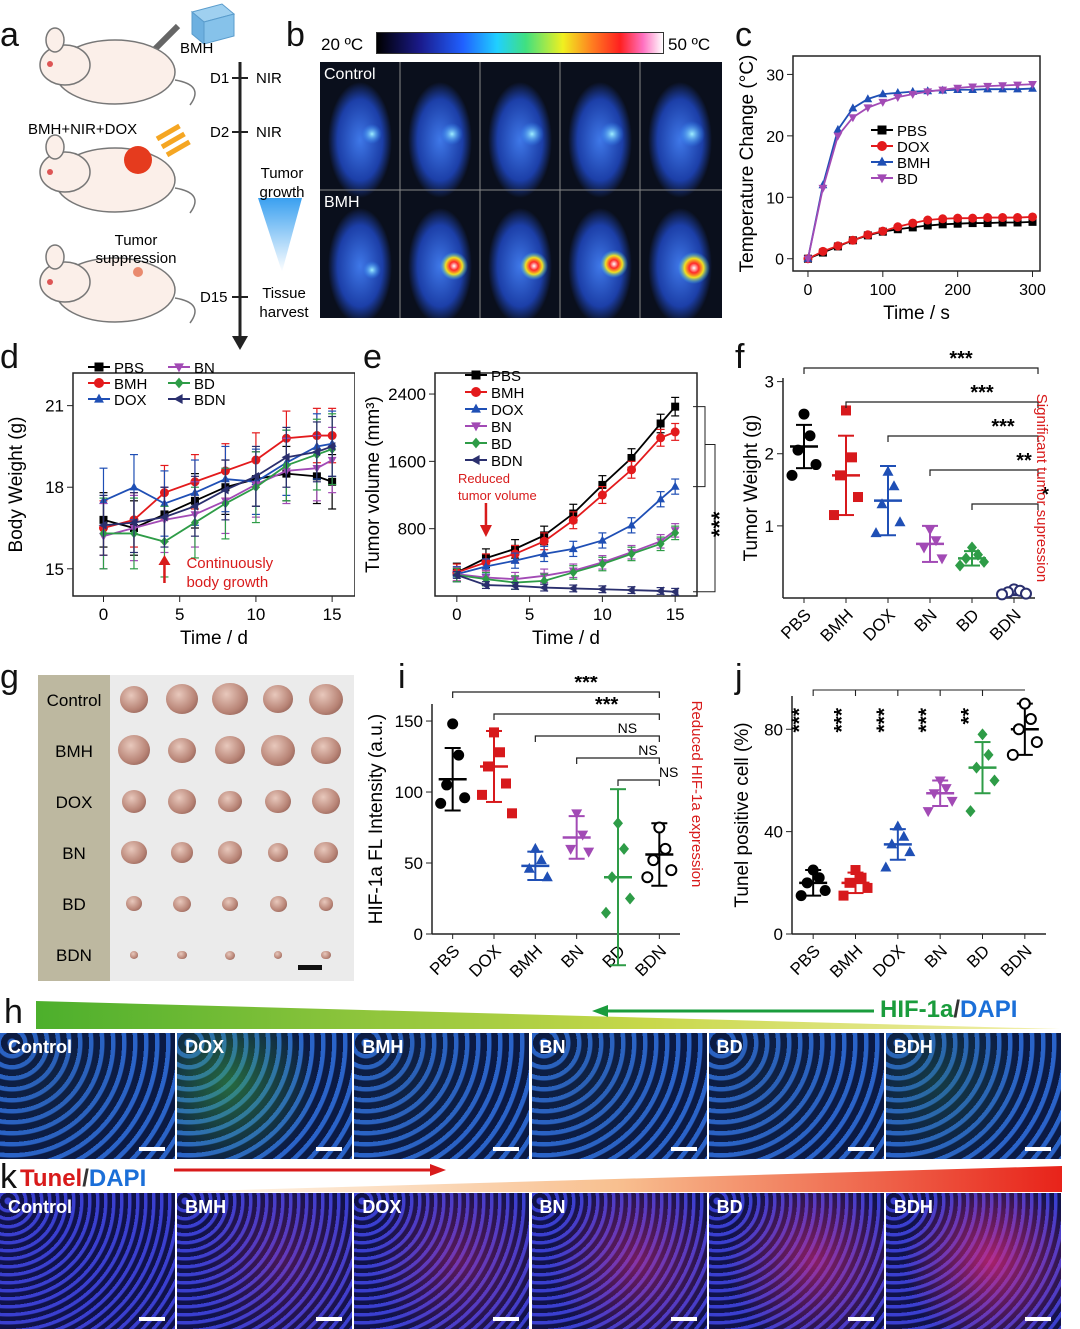 Image resolution: width=1080 pixels, height=1329 pixels. What do you see at coordinates (1014, 592) in the screenshot?
I see `group-bdn` at bounding box center [1014, 592].